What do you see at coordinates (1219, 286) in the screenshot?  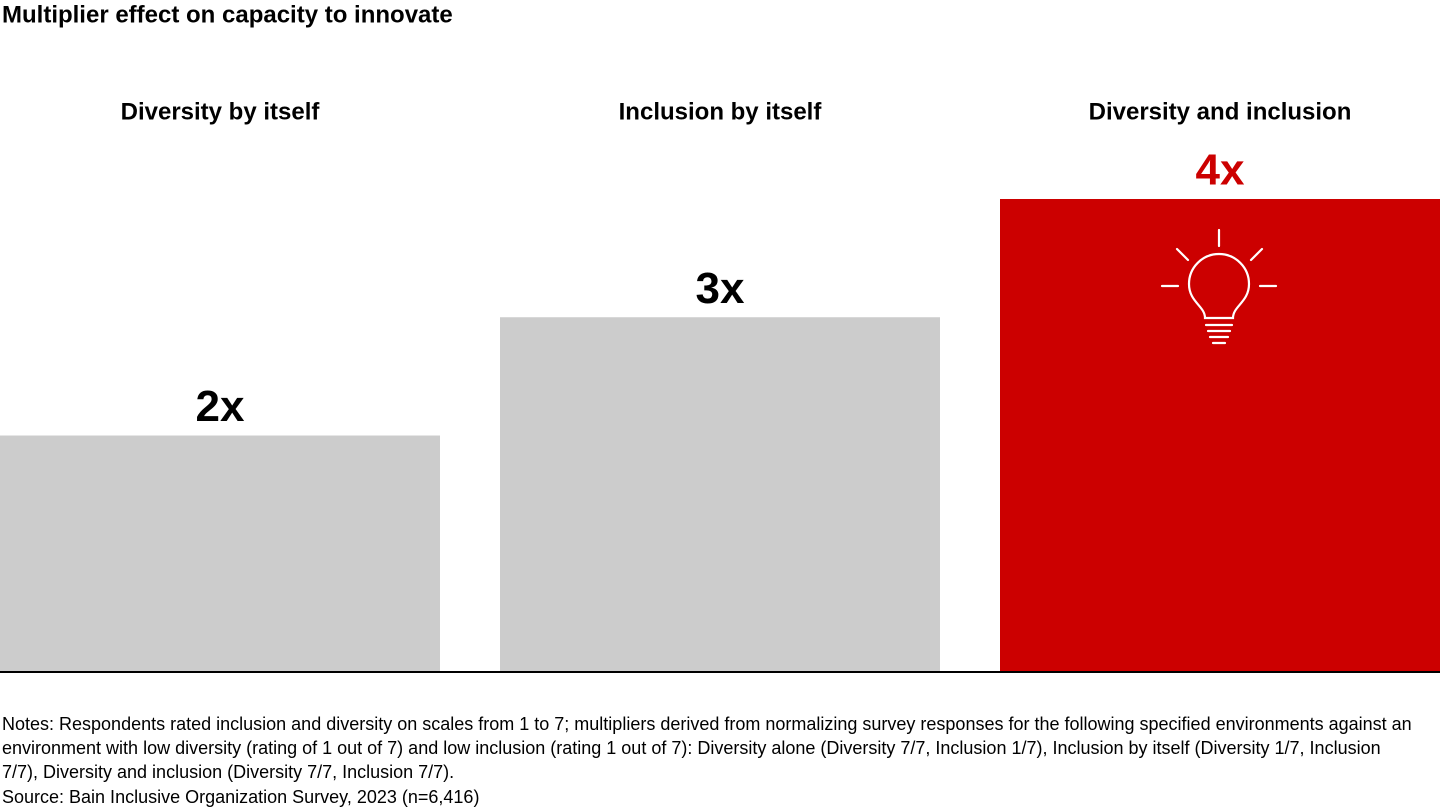 I see `lightbulb-icon` at bounding box center [1219, 286].